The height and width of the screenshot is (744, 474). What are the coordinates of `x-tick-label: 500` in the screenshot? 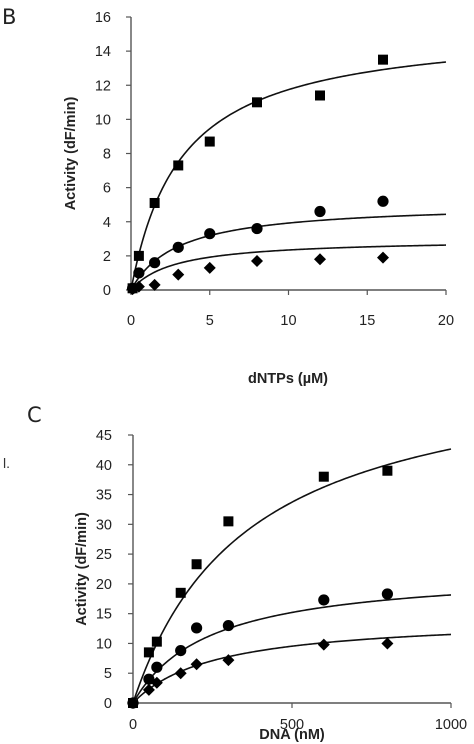 It's located at (292, 725).